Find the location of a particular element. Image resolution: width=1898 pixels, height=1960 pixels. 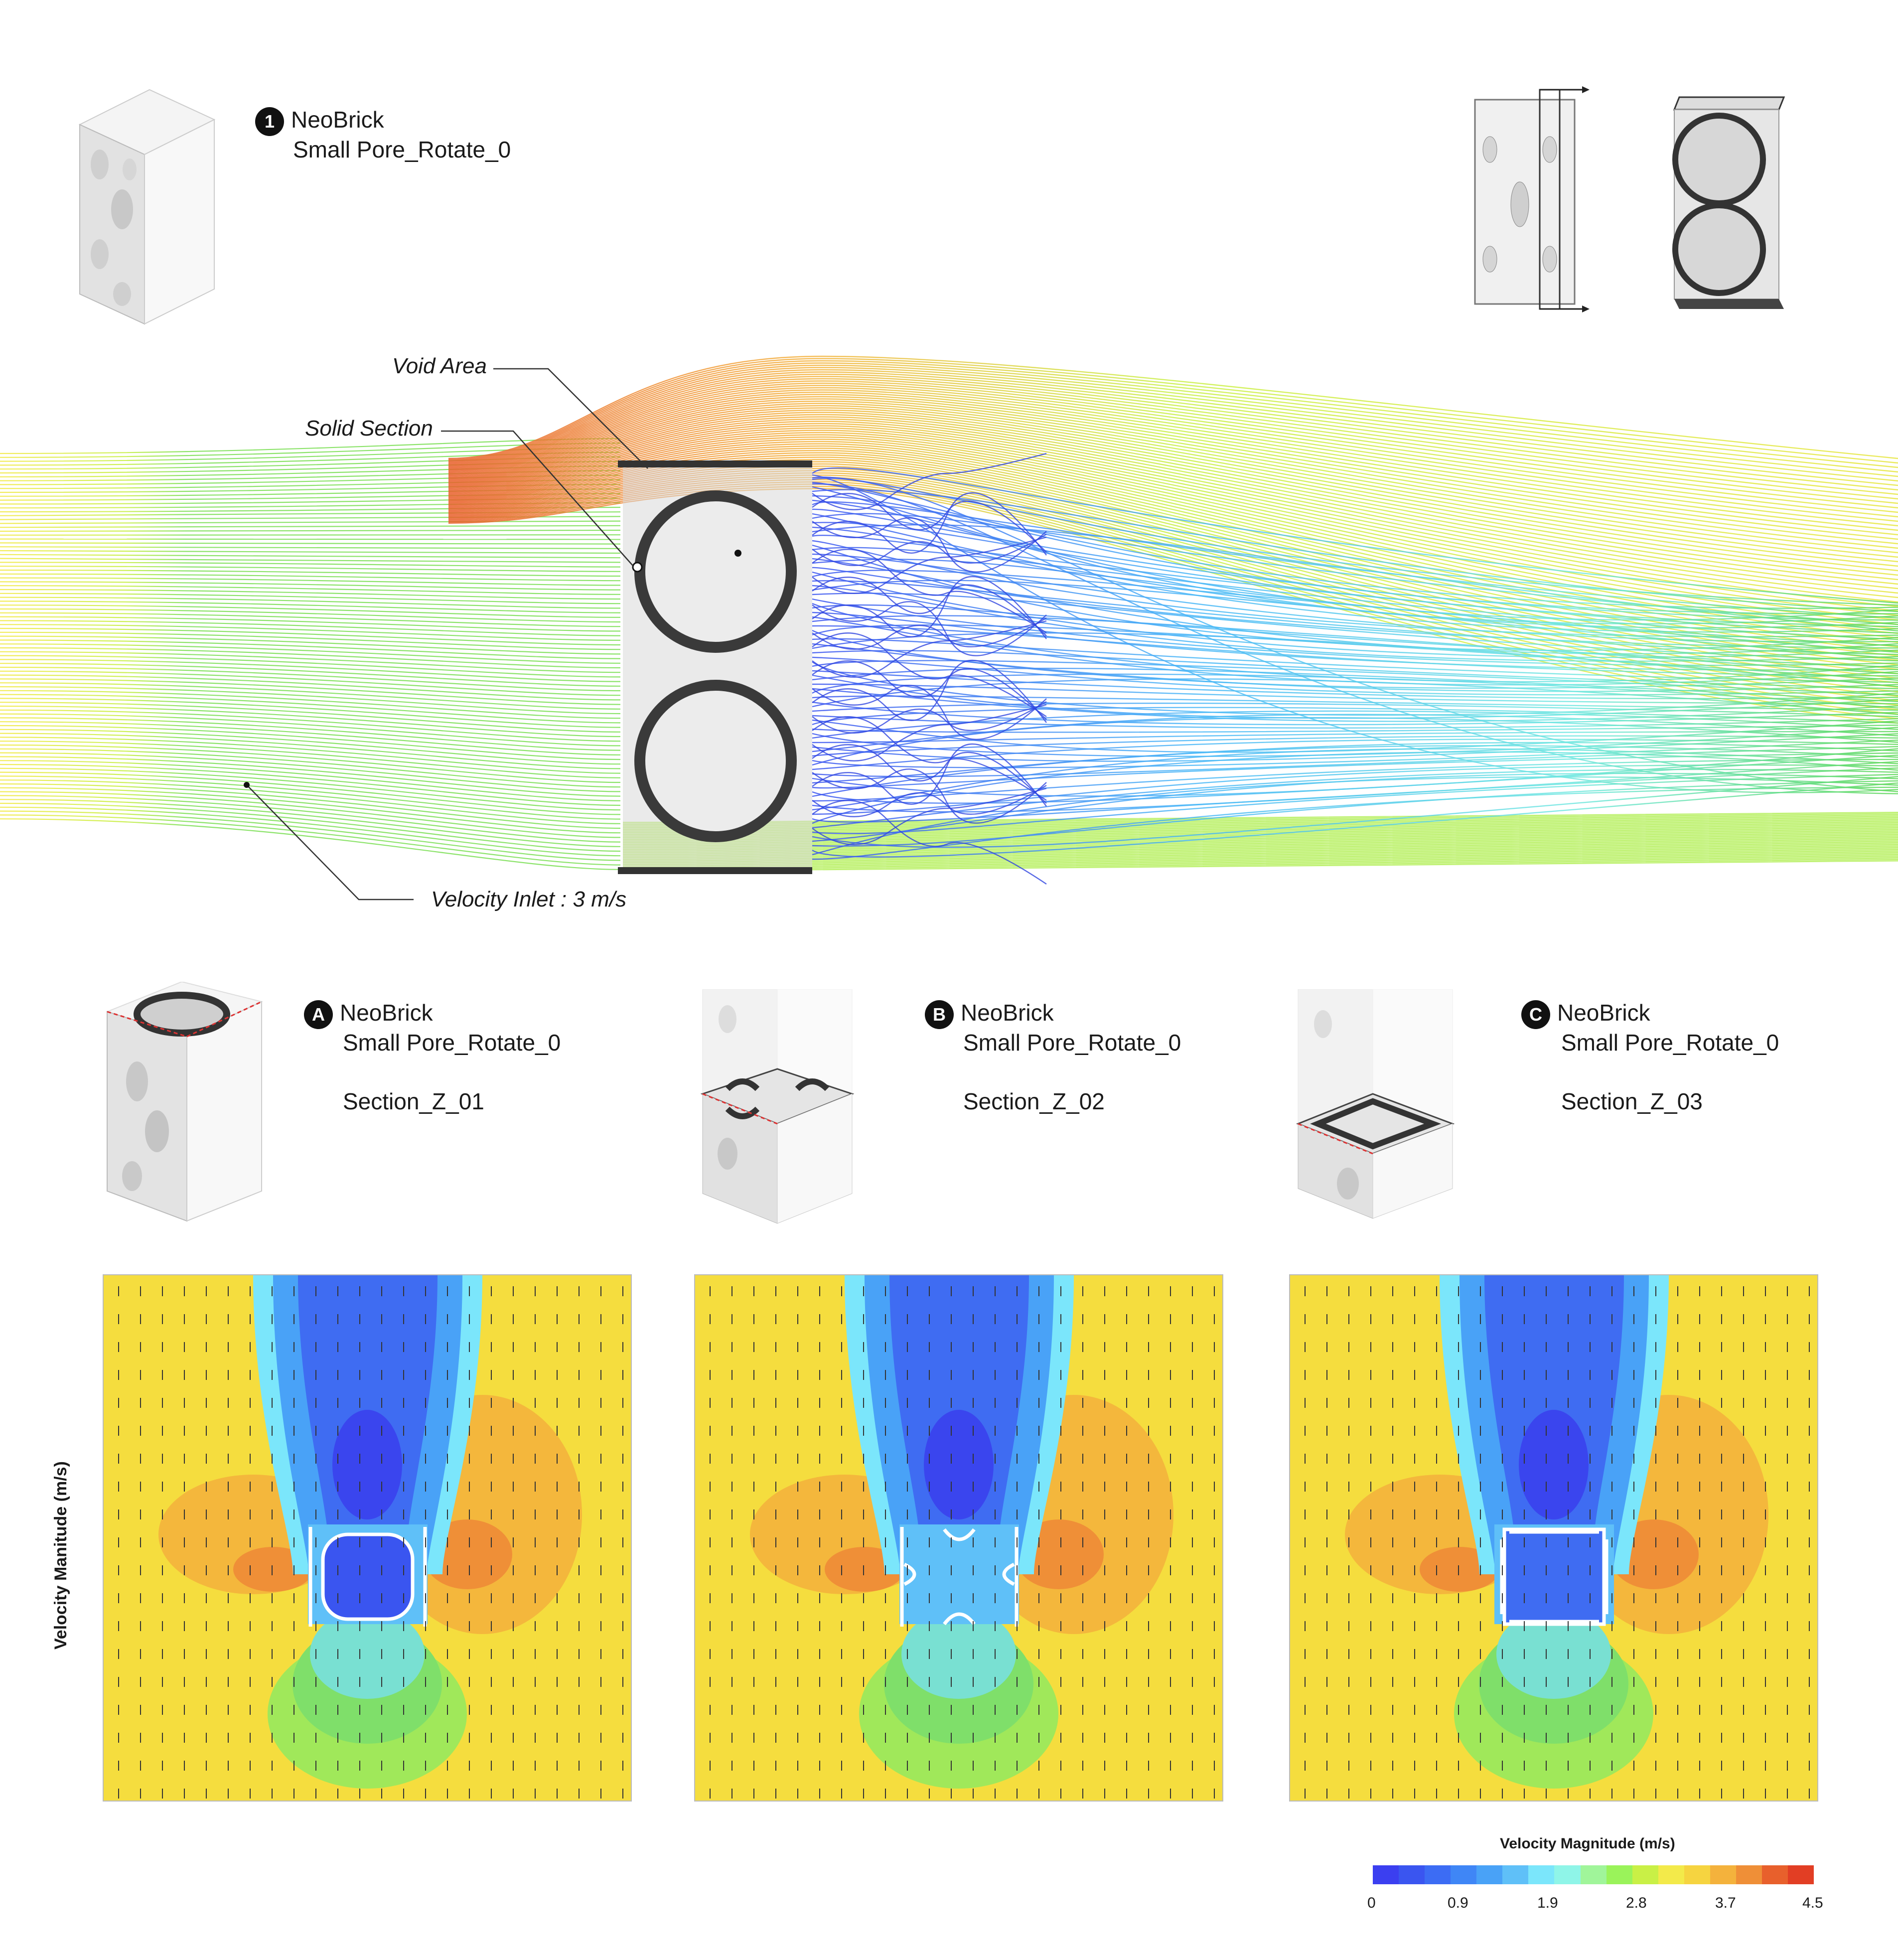

badge-b: B is located at coordinates (939, 1014).